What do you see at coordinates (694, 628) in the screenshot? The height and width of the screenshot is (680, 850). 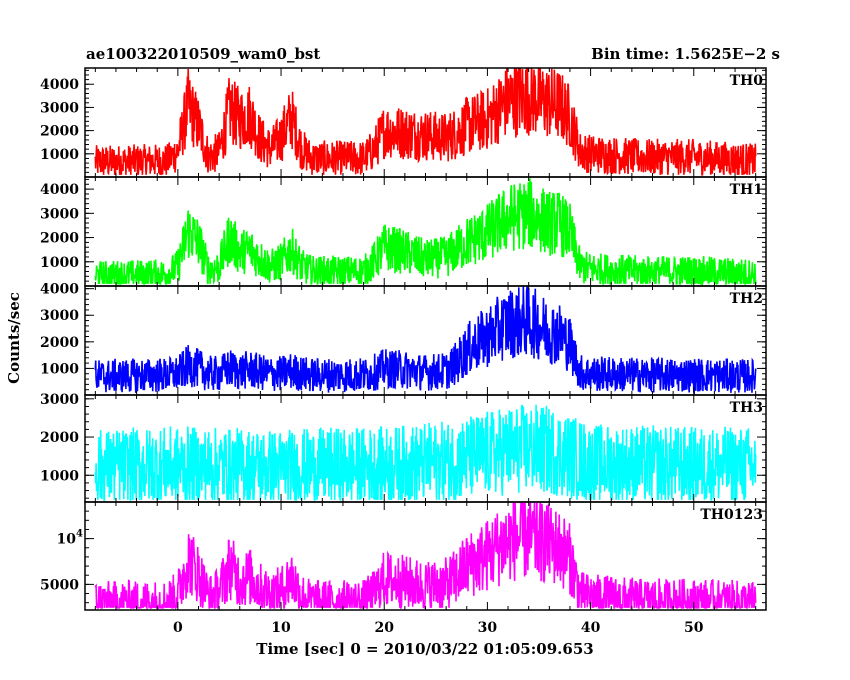 I see `x-tick-label: 50` at bounding box center [694, 628].